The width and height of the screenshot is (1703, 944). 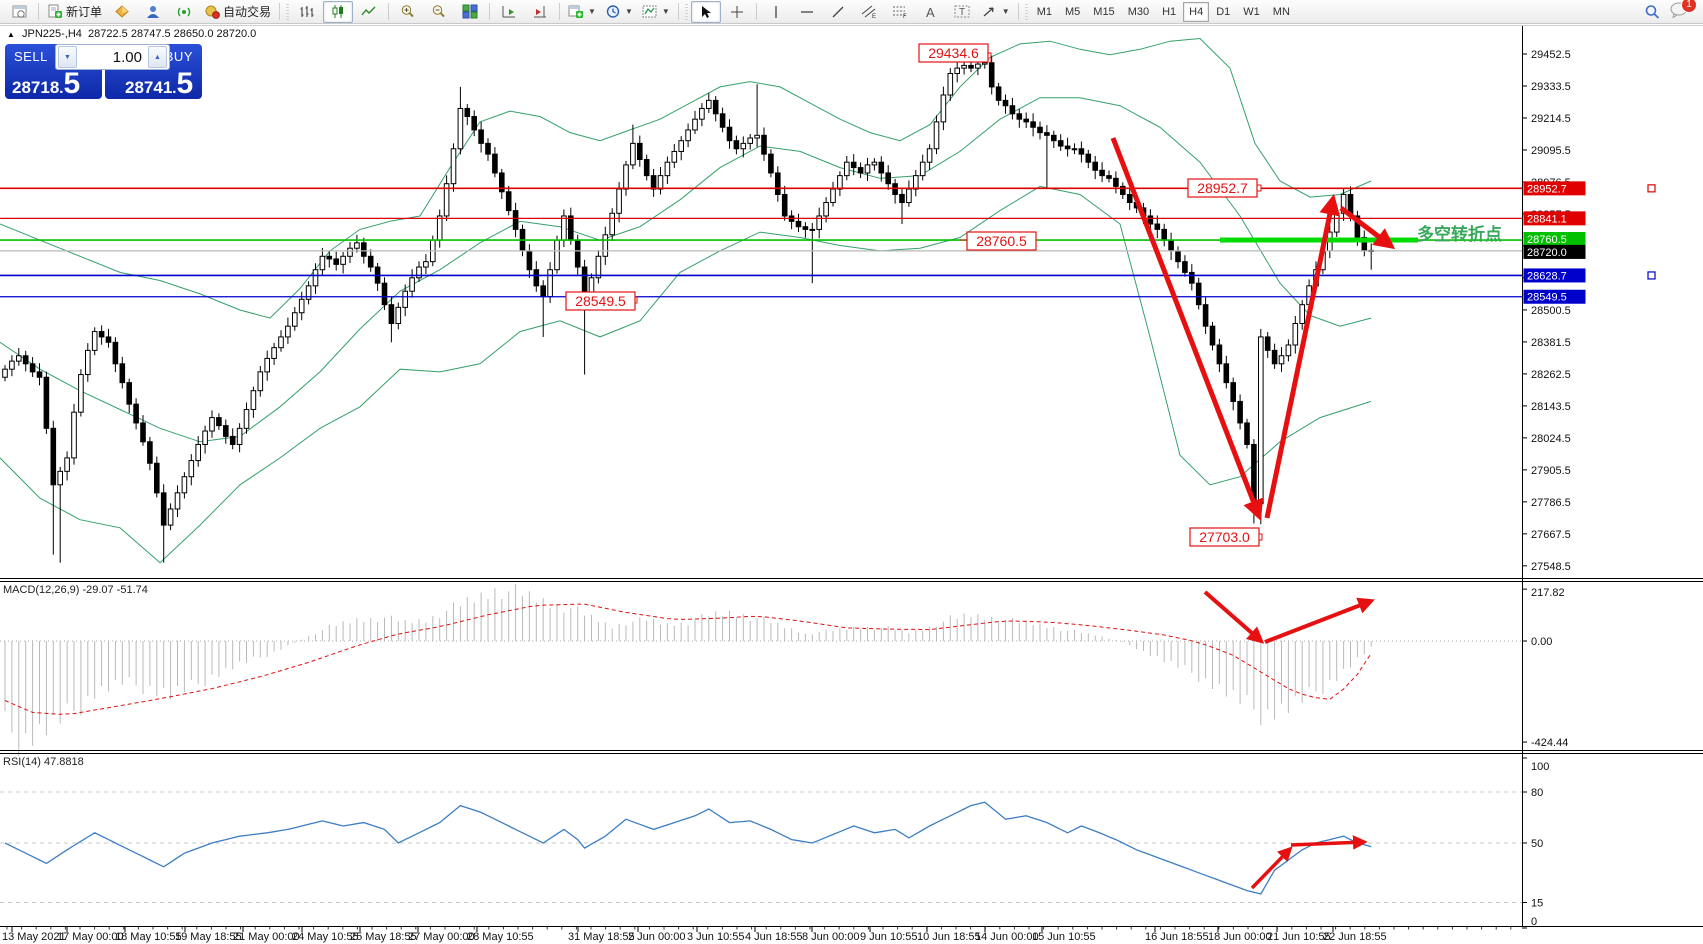 What do you see at coordinates (19, 12) in the screenshot?
I see `window-chart-button` at bounding box center [19, 12].